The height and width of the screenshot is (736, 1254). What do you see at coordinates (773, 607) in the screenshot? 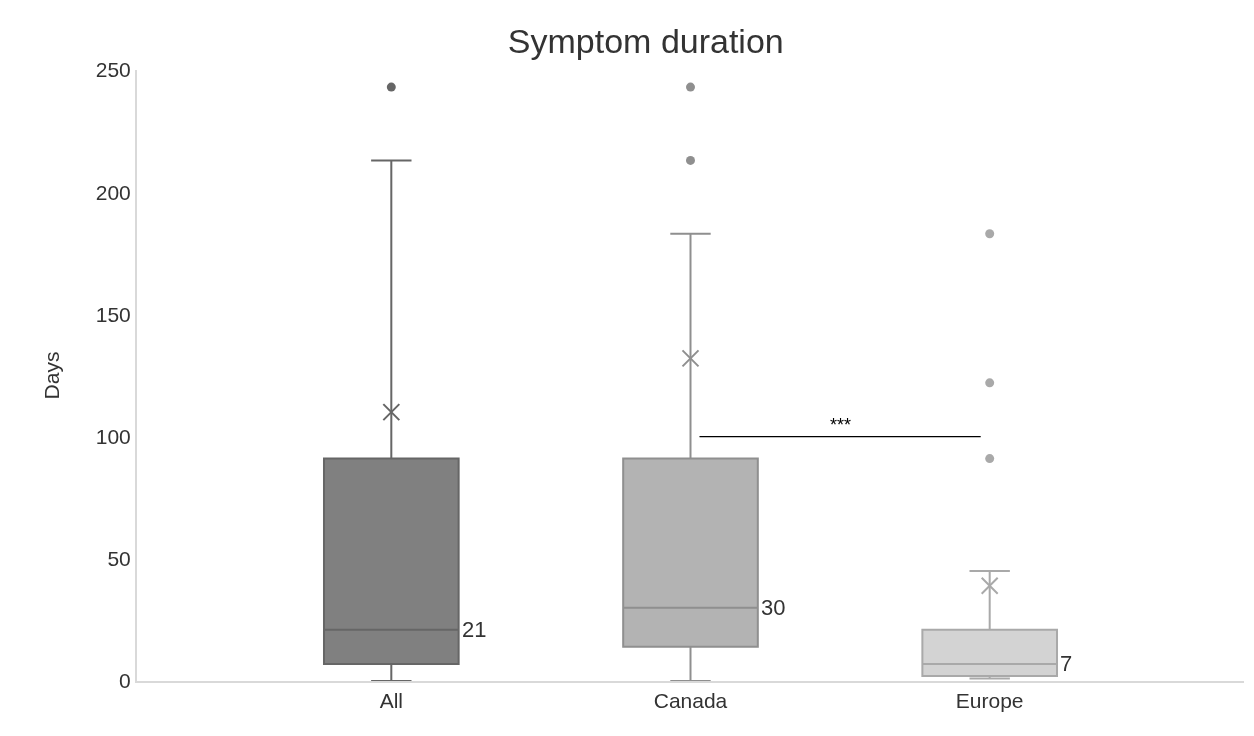
I see `annotation: 30` at bounding box center [773, 607].